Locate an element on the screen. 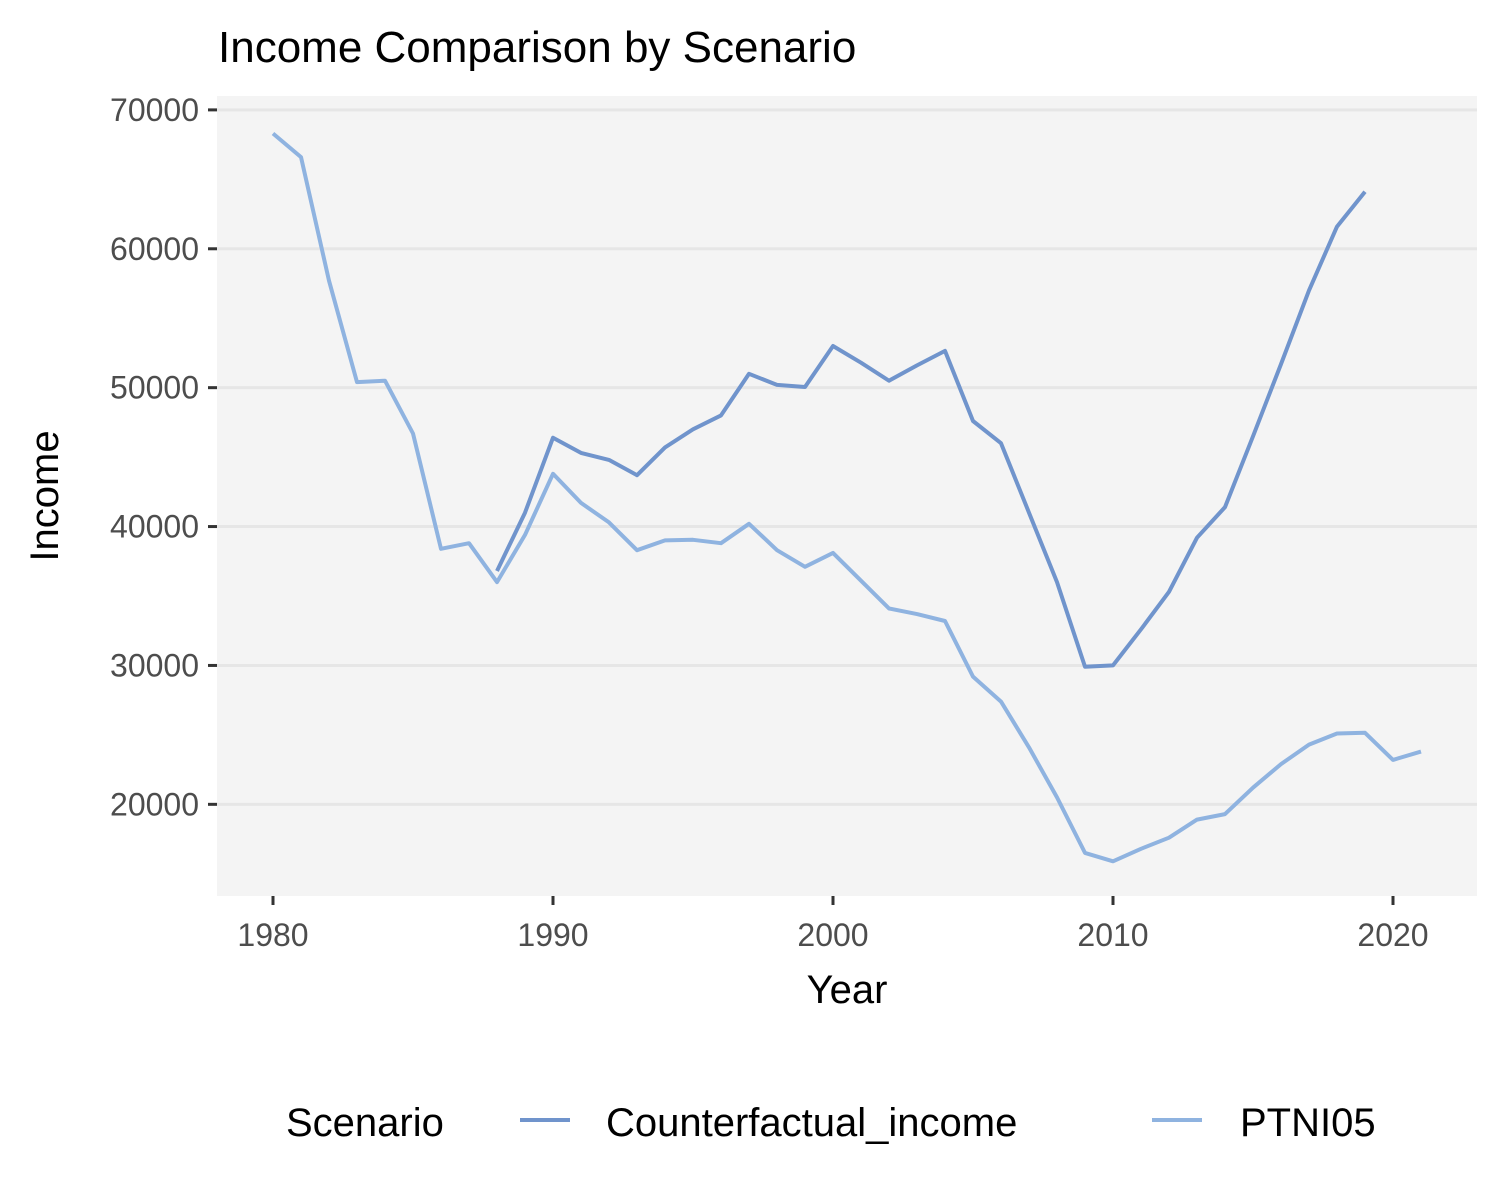 The width and height of the screenshot is (1500, 1200). x-tick-label: 2000 is located at coordinates (832, 935).